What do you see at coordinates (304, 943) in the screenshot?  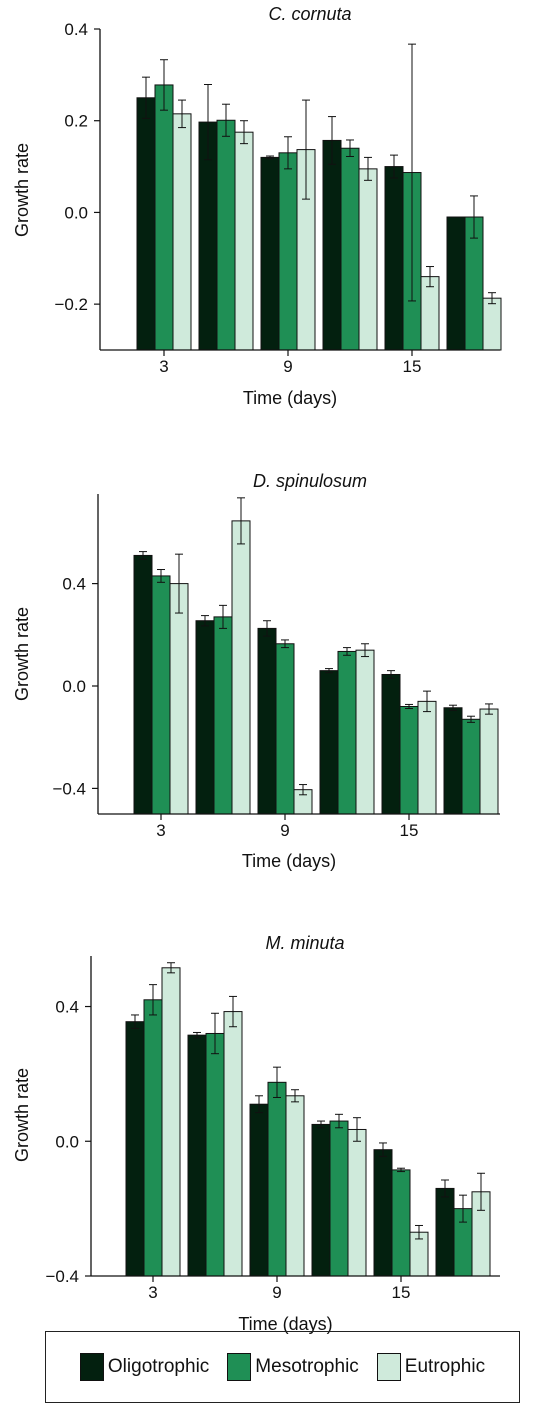 I see `chart-title: M. minuta` at bounding box center [304, 943].